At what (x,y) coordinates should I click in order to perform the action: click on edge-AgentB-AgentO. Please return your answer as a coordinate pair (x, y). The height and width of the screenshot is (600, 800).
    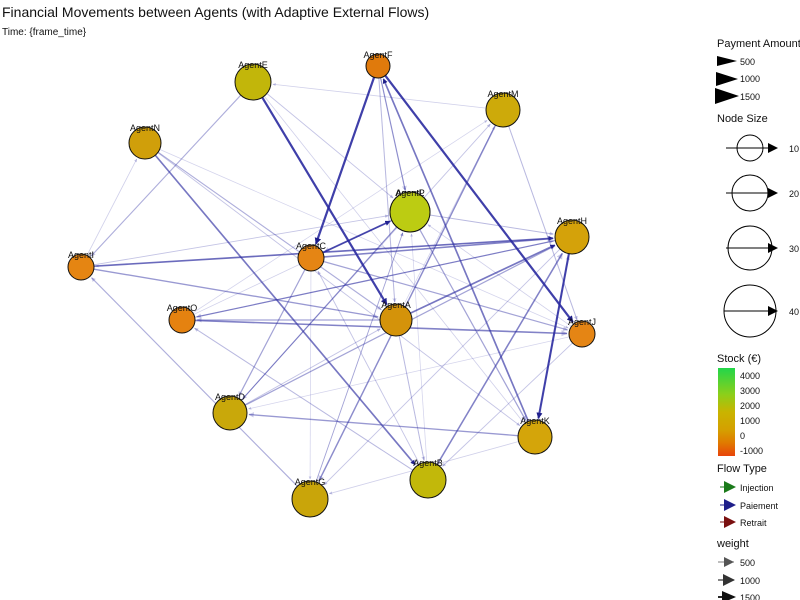
    Looking at the image, I should click on (304, 399).